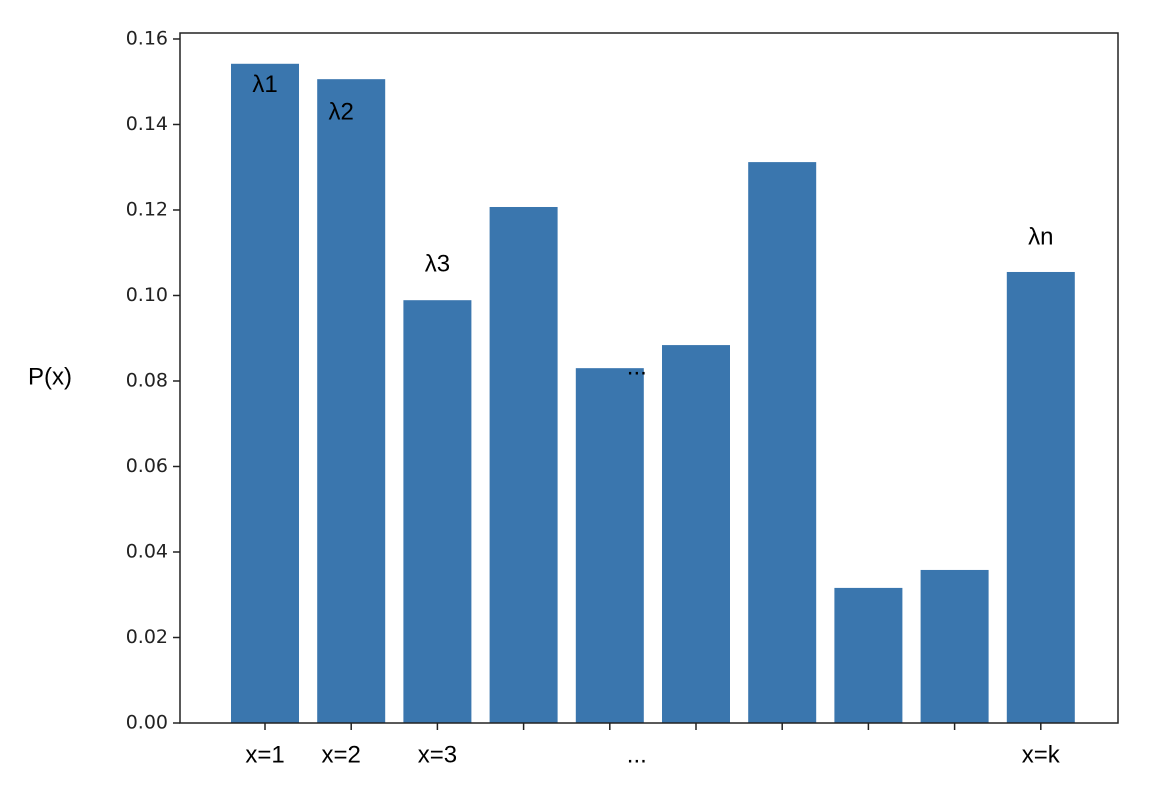  Describe the element at coordinates (264, 754) in the screenshot. I see `x-tick-label: x=1` at that location.